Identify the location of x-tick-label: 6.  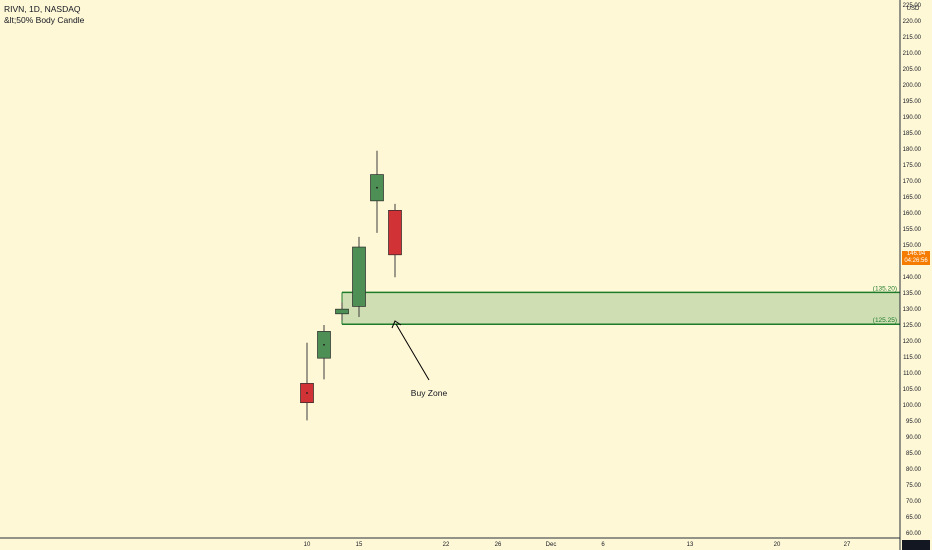
(603, 545).